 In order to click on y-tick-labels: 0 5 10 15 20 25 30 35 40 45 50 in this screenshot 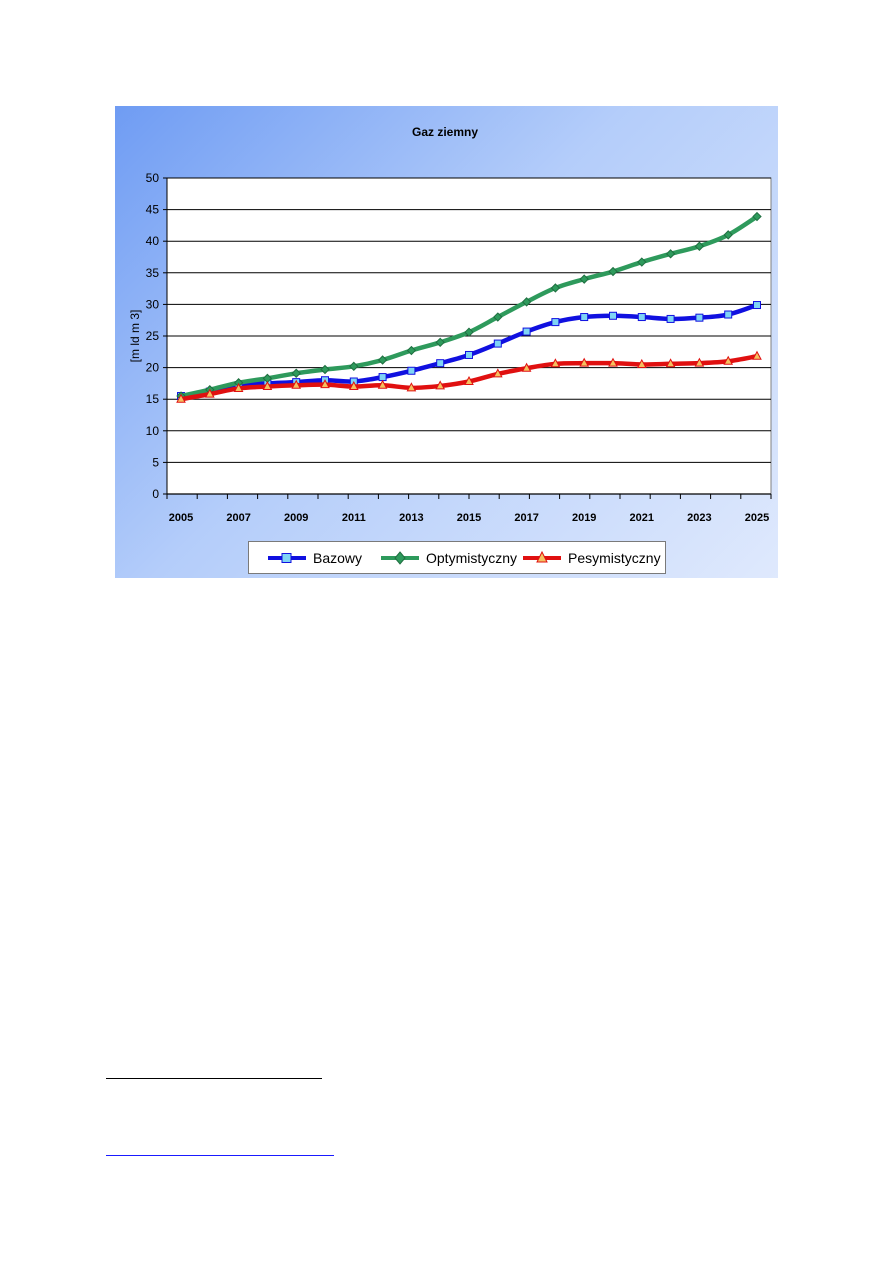, I will do `click(153, 336)`.